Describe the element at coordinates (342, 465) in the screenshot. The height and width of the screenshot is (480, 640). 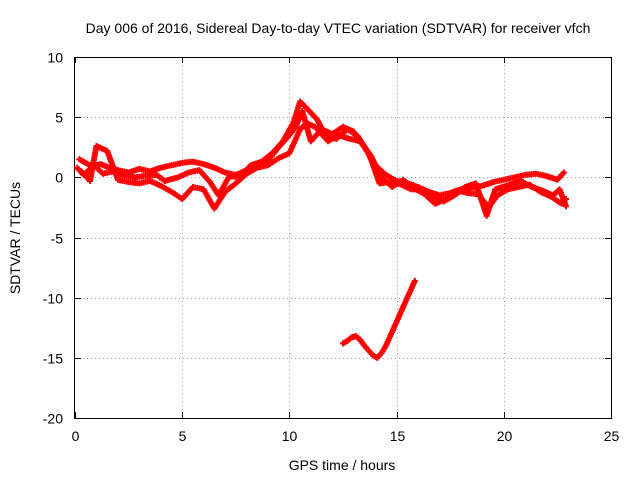
I see `x-axis-label: GPS time / hours` at that location.